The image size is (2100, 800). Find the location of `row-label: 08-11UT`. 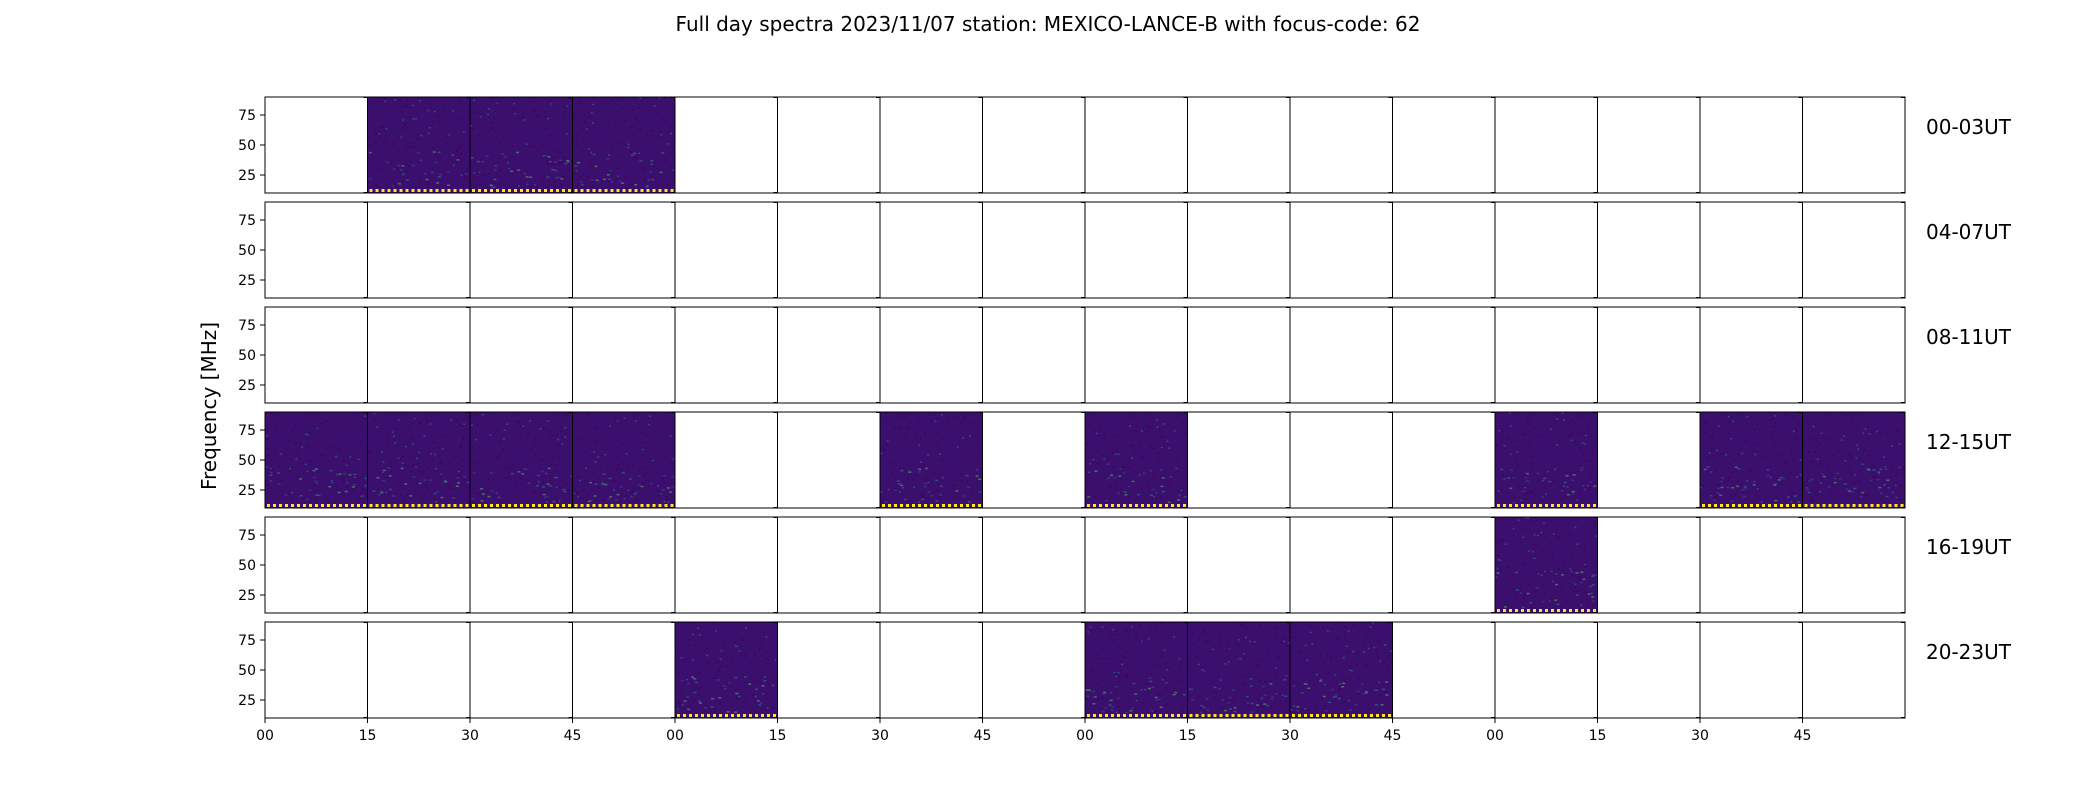

row-label: 08-11UT is located at coordinates (1969, 337).